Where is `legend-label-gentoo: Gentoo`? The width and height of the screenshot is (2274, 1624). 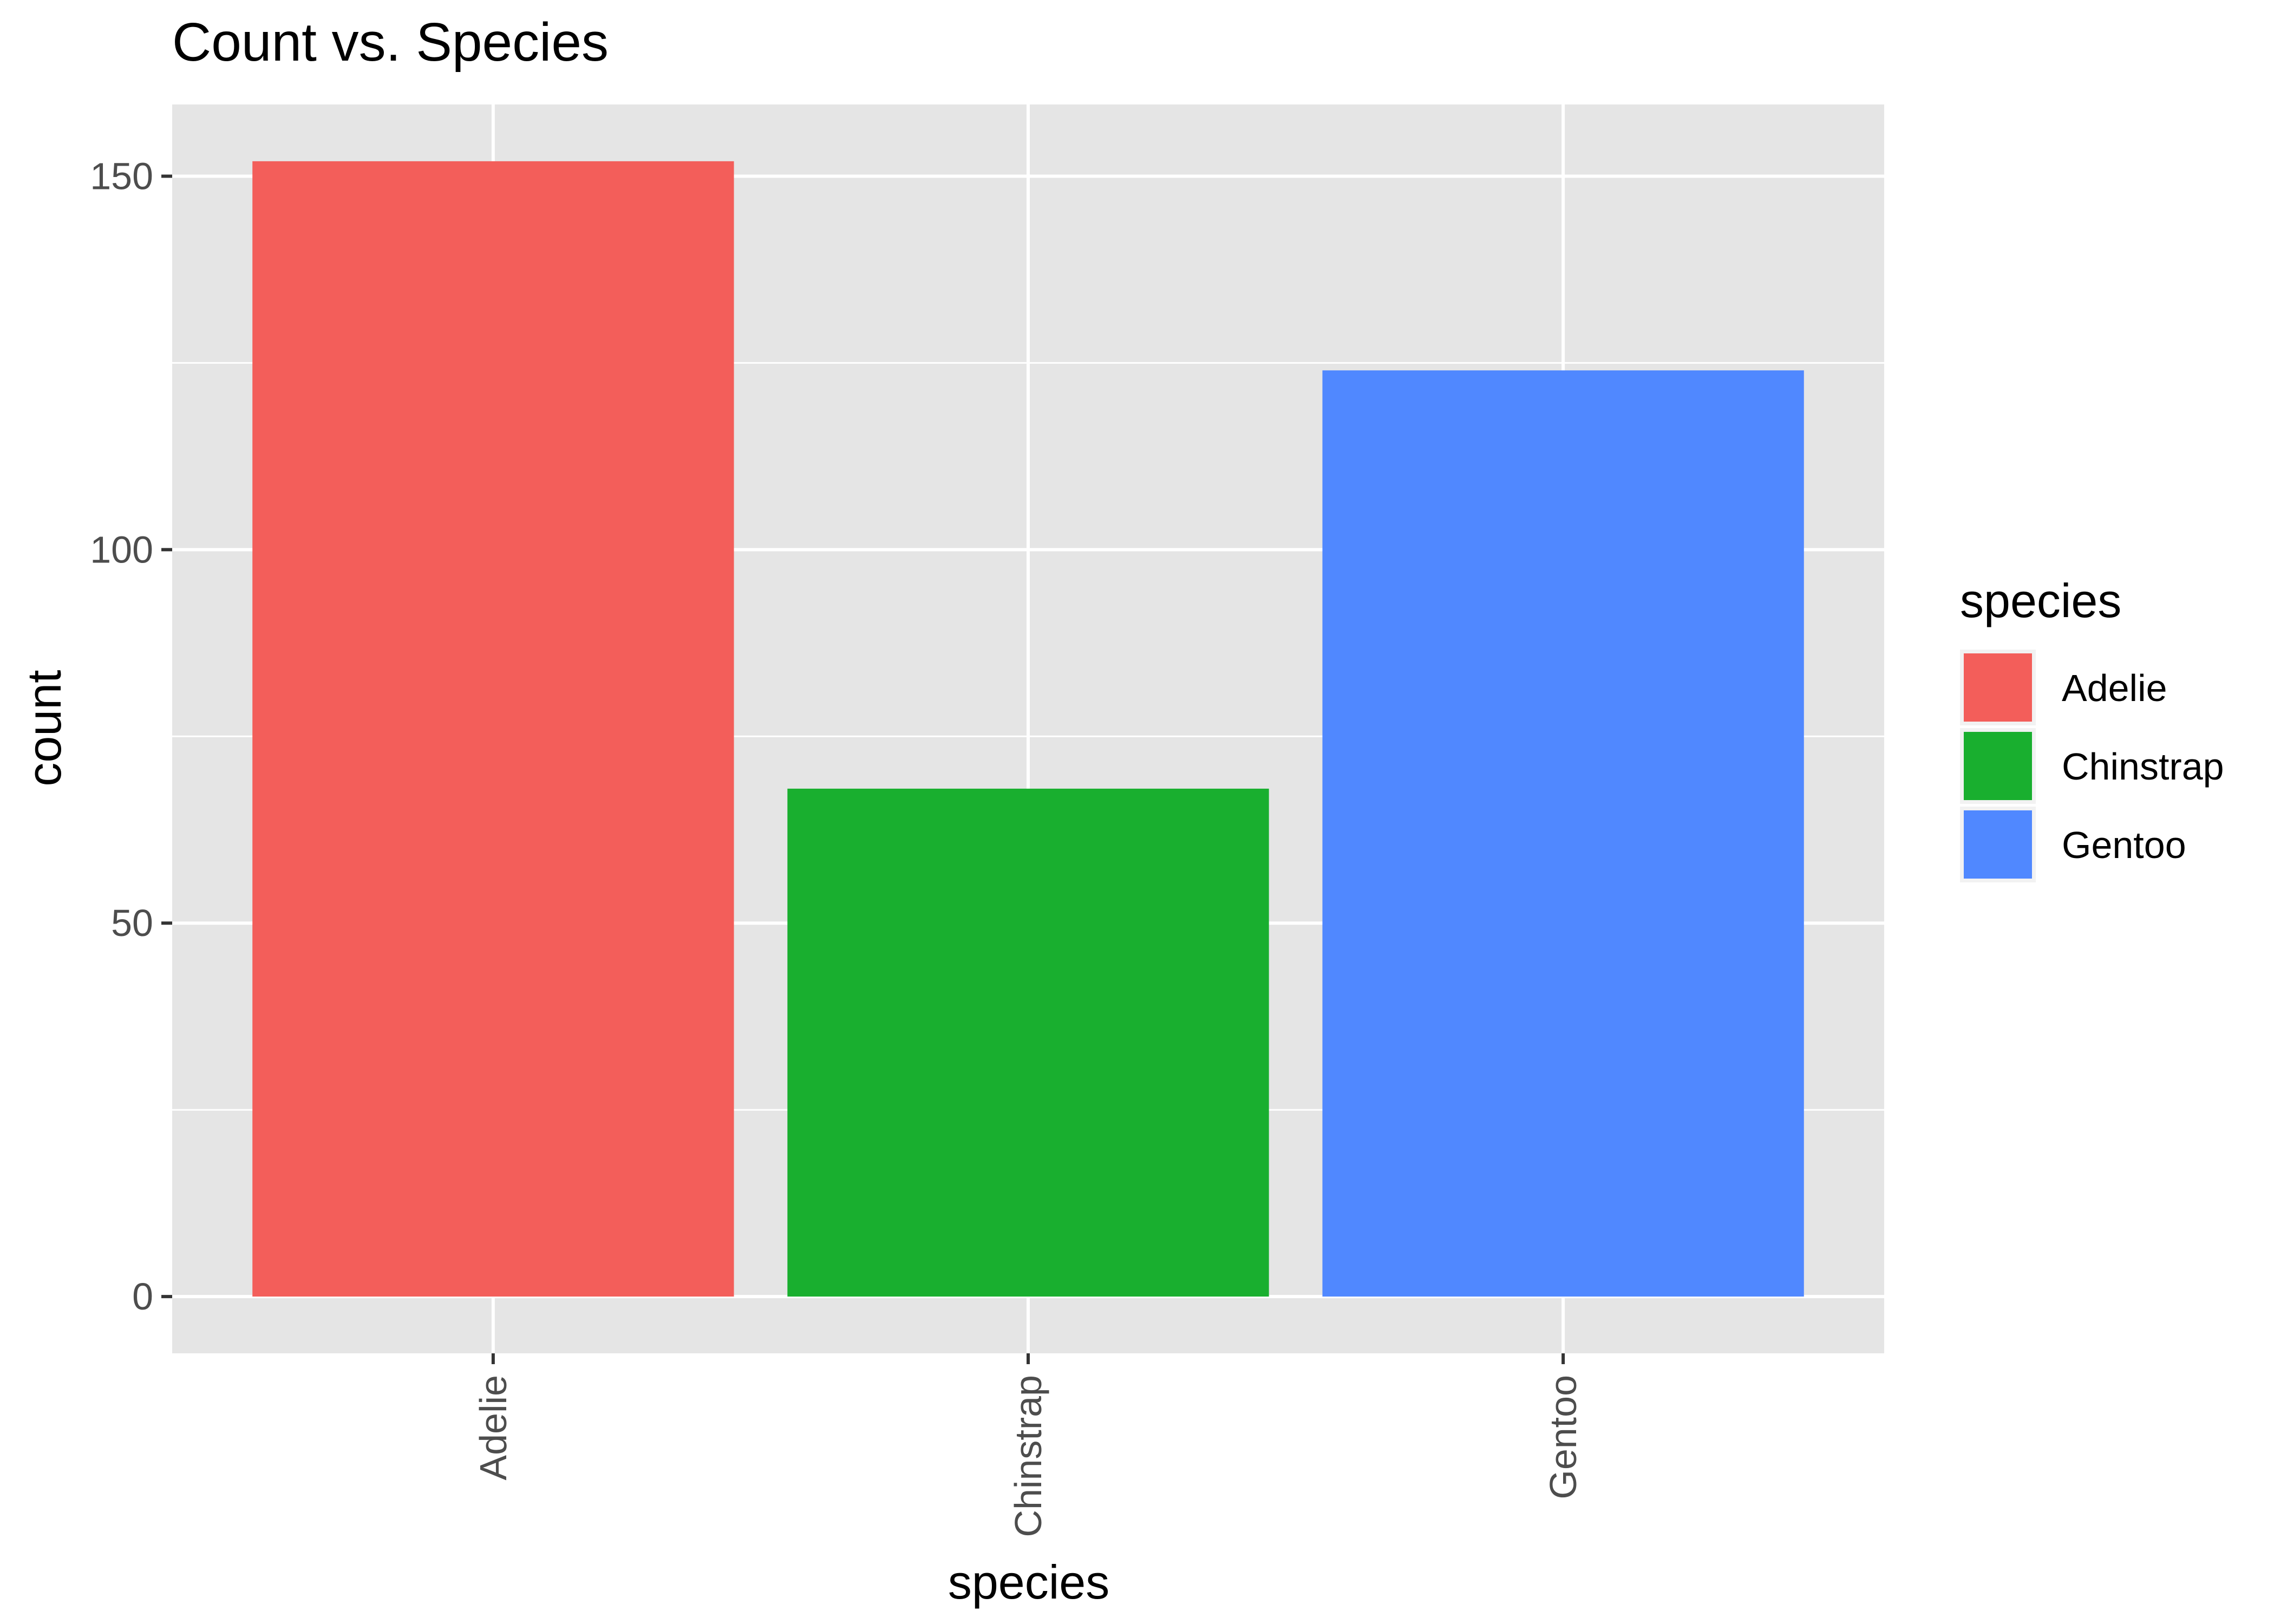
legend-label-gentoo: Gentoo is located at coordinates (2124, 845).